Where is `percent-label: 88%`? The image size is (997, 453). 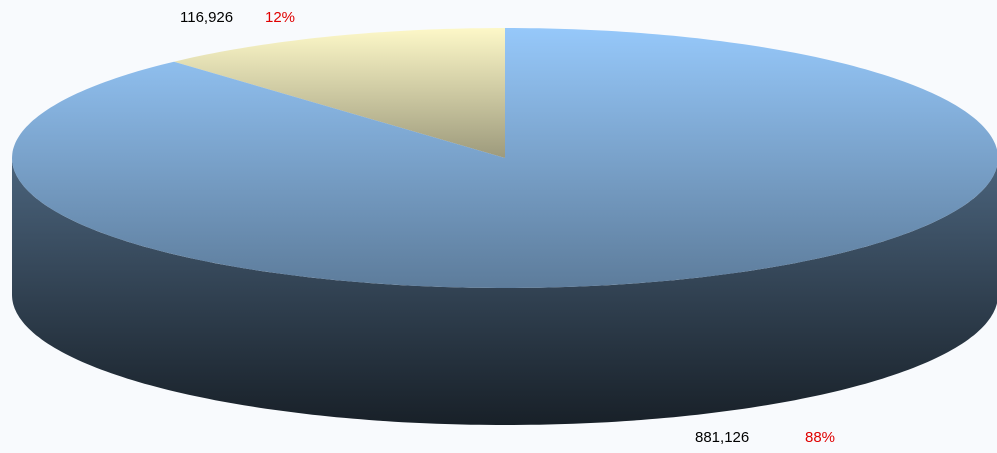 percent-label: 88% is located at coordinates (820, 437).